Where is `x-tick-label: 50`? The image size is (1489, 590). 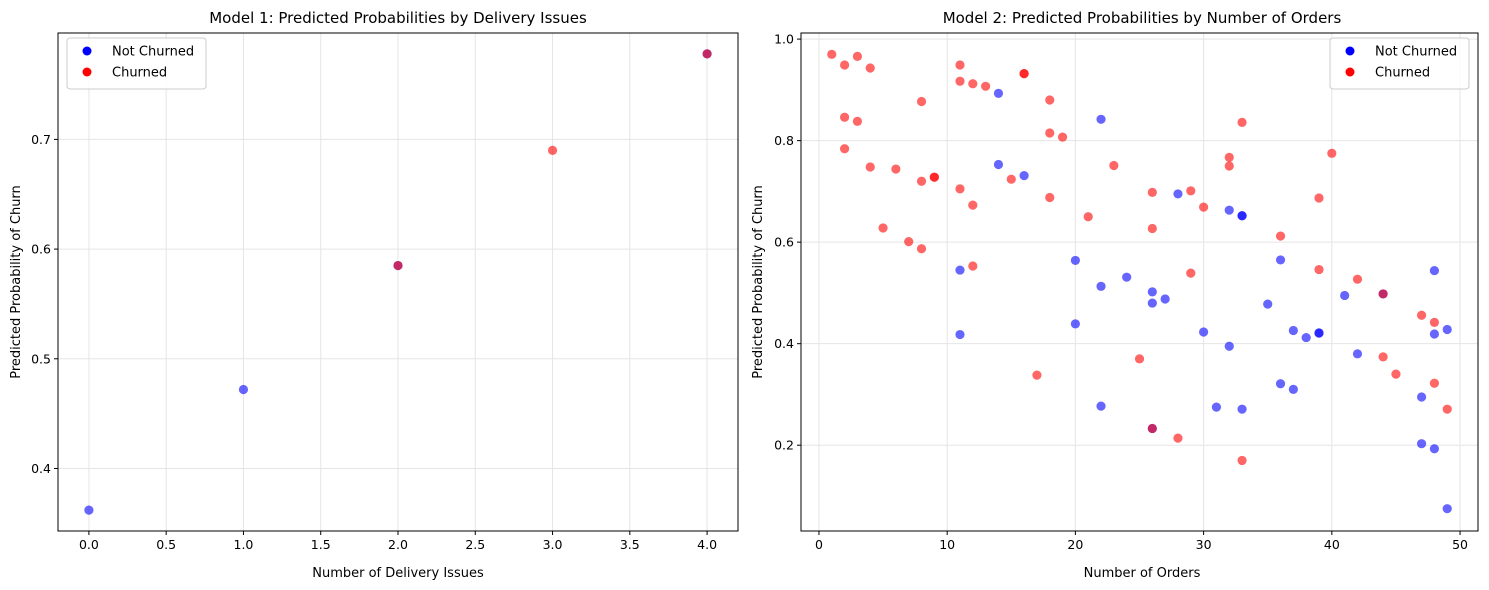
x-tick-label: 50 is located at coordinates (1460, 544).